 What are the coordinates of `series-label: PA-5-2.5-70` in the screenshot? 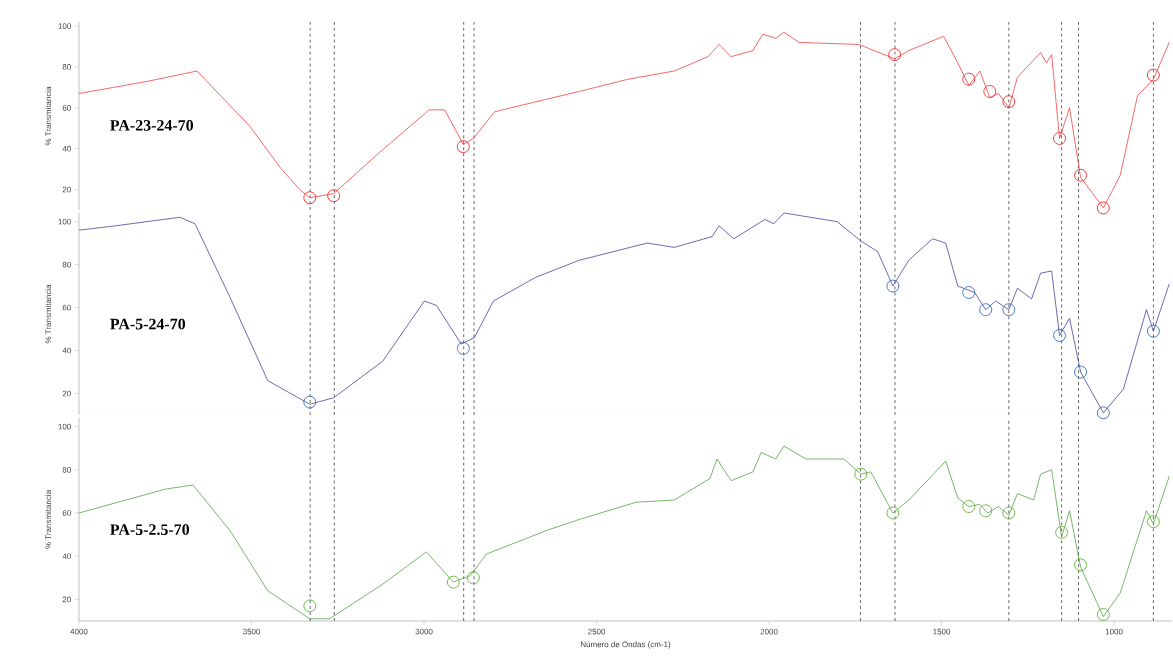 It's located at (150, 530).